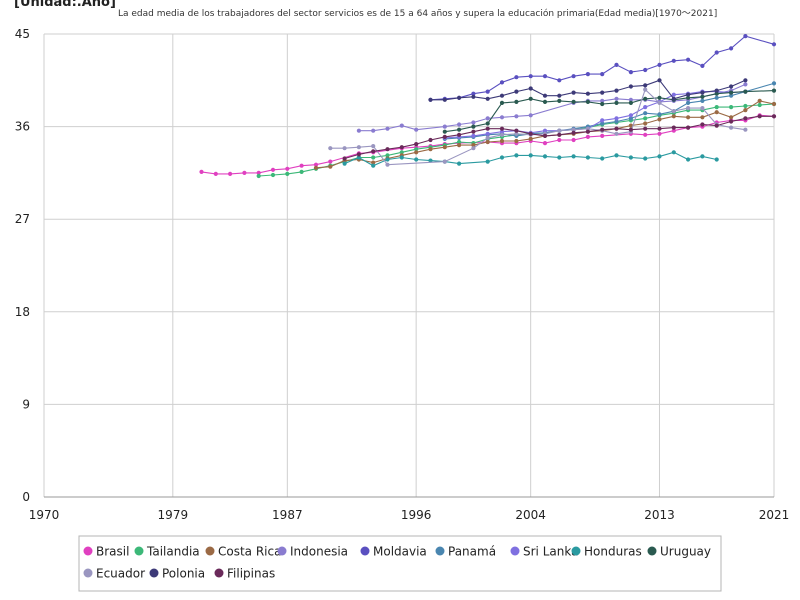  I want to click on legend-label: Moldavia, so click(400, 552).